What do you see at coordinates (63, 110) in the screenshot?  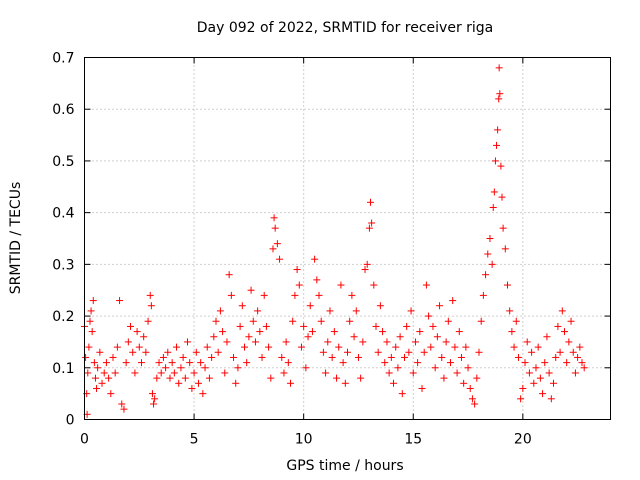 I see `y-tick-label: 0.6` at bounding box center [63, 110].